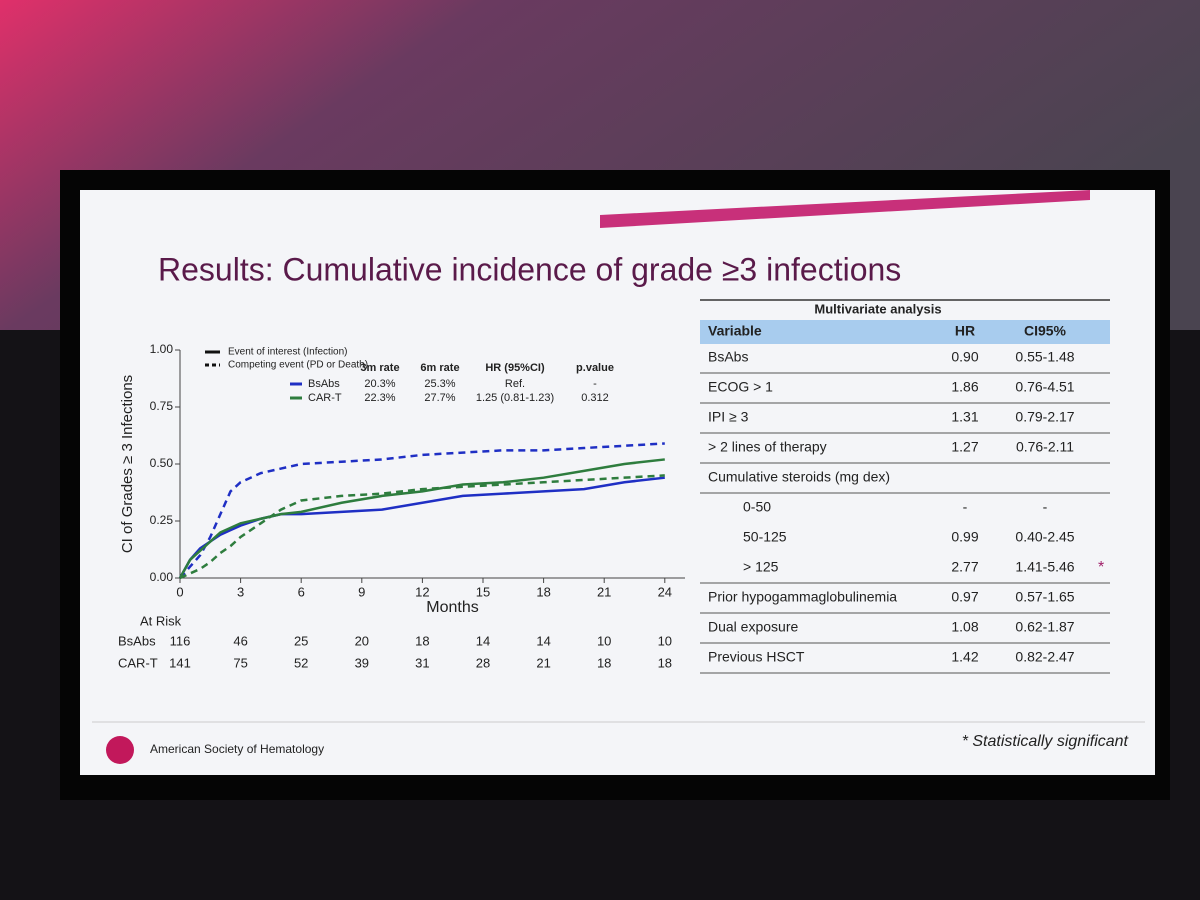  I want to click on table-cell: 0-50, so click(757, 507).